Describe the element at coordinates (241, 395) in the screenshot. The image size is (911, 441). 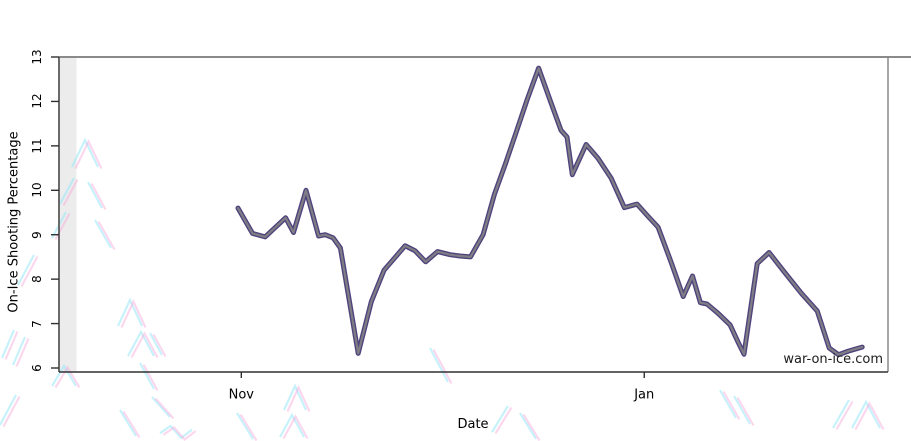
I see `x-tick-label: Nov` at that location.